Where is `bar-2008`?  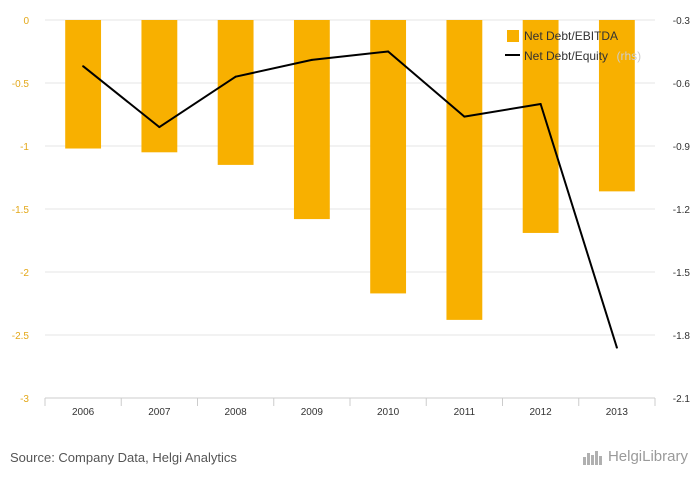 bar-2008 is located at coordinates (235, 92).